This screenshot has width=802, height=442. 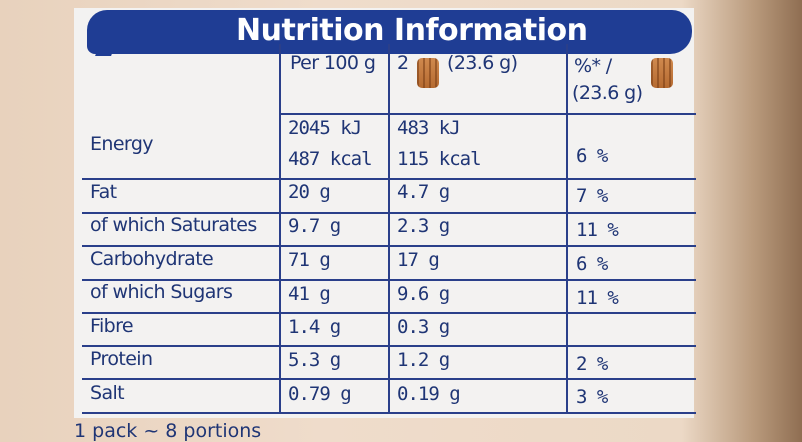 What do you see at coordinates (423, 327) in the screenshot?
I see `cell-serving: 0.3 g` at bounding box center [423, 327].